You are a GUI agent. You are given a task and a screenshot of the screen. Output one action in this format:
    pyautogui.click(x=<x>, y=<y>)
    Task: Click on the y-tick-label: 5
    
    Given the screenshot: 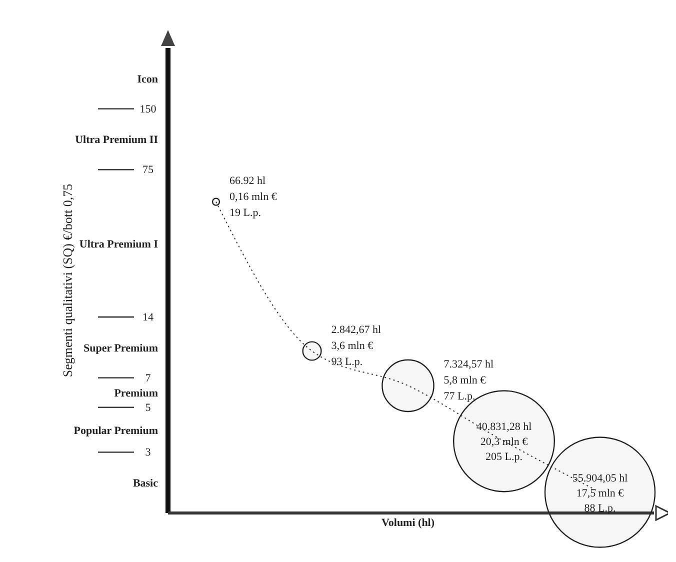 What is the action you would take?
    pyautogui.click(x=148, y=408)
    